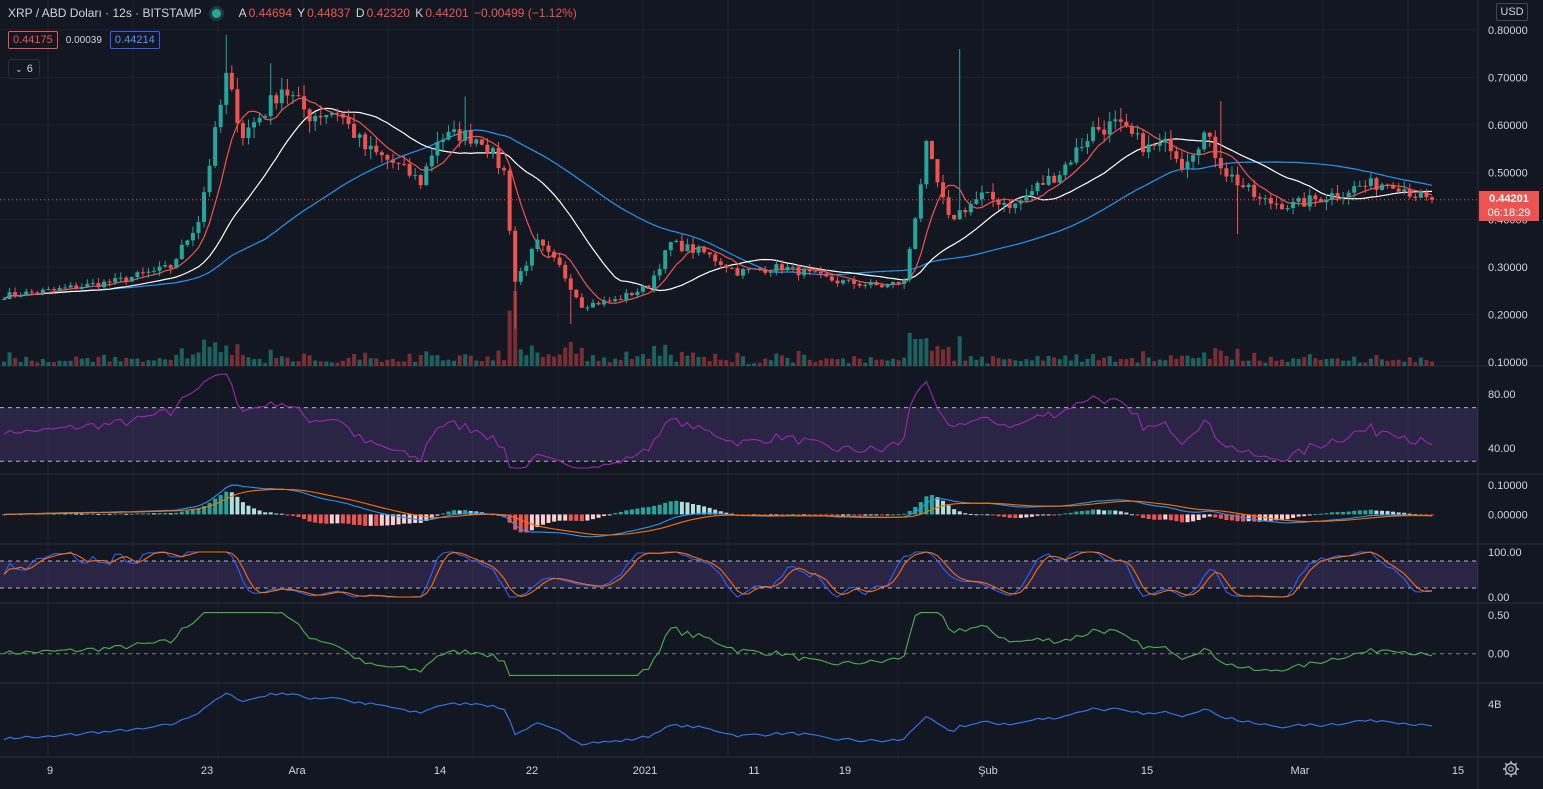 This screenshot has height=789, width=1543. I want to click on bar-countdown: 06:18:29, so click(1509, 213).